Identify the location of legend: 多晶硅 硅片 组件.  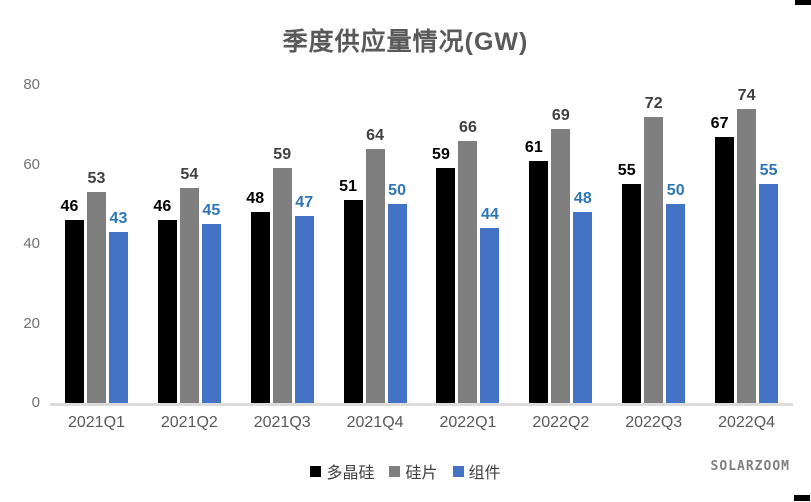
(405, 471).